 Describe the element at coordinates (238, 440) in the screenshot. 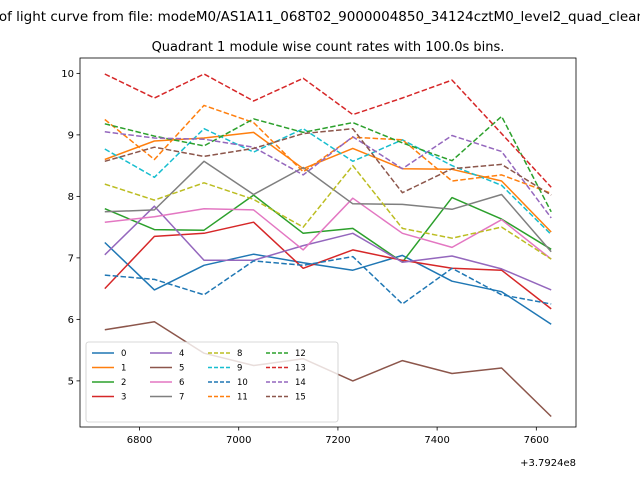

I see `x-tick-label: 7000` at that location.